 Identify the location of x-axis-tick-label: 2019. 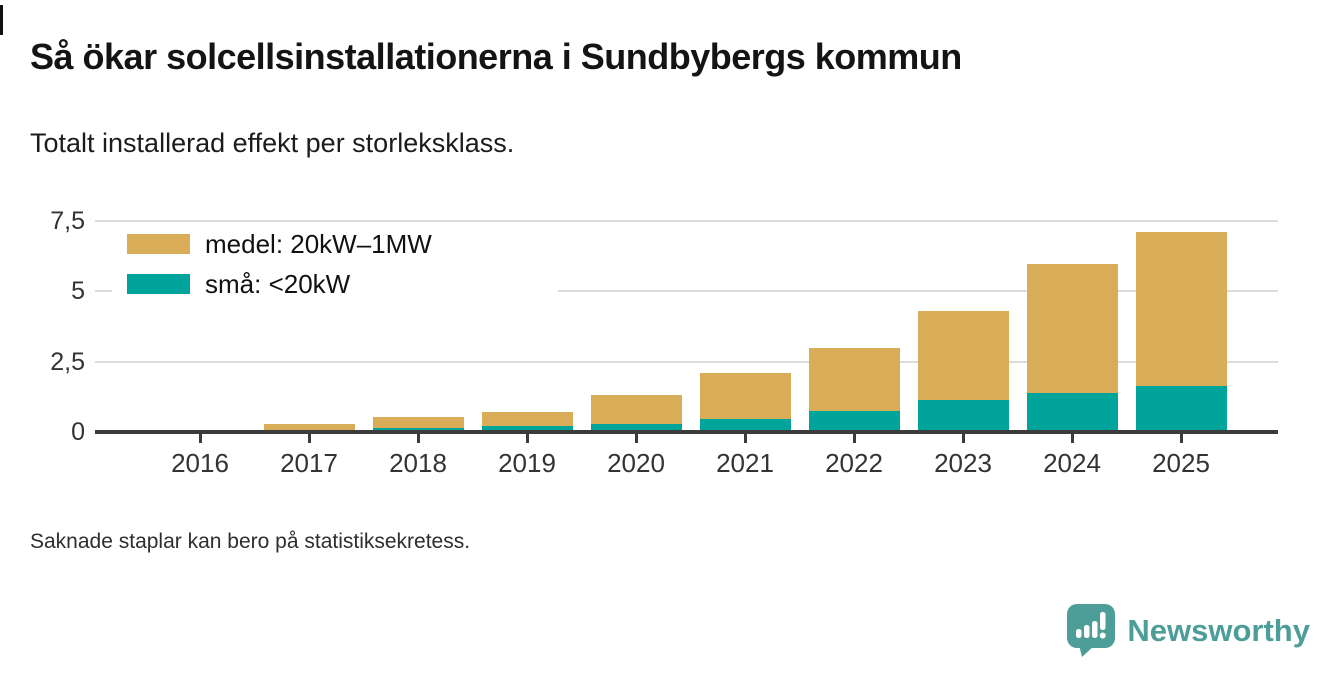
(527, 463).